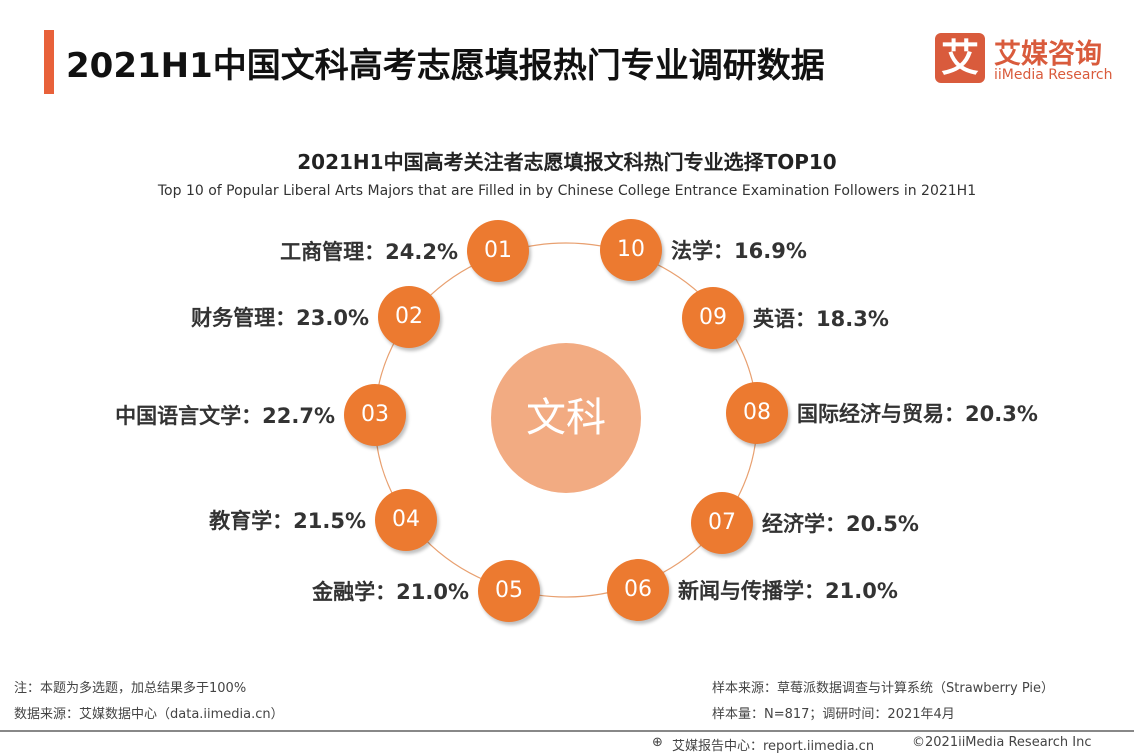 Image resolution: width=1134 pixels, height=756 pixels. I want to click on major-label: 新闻与传播学：21.0%, so click(788, 590).